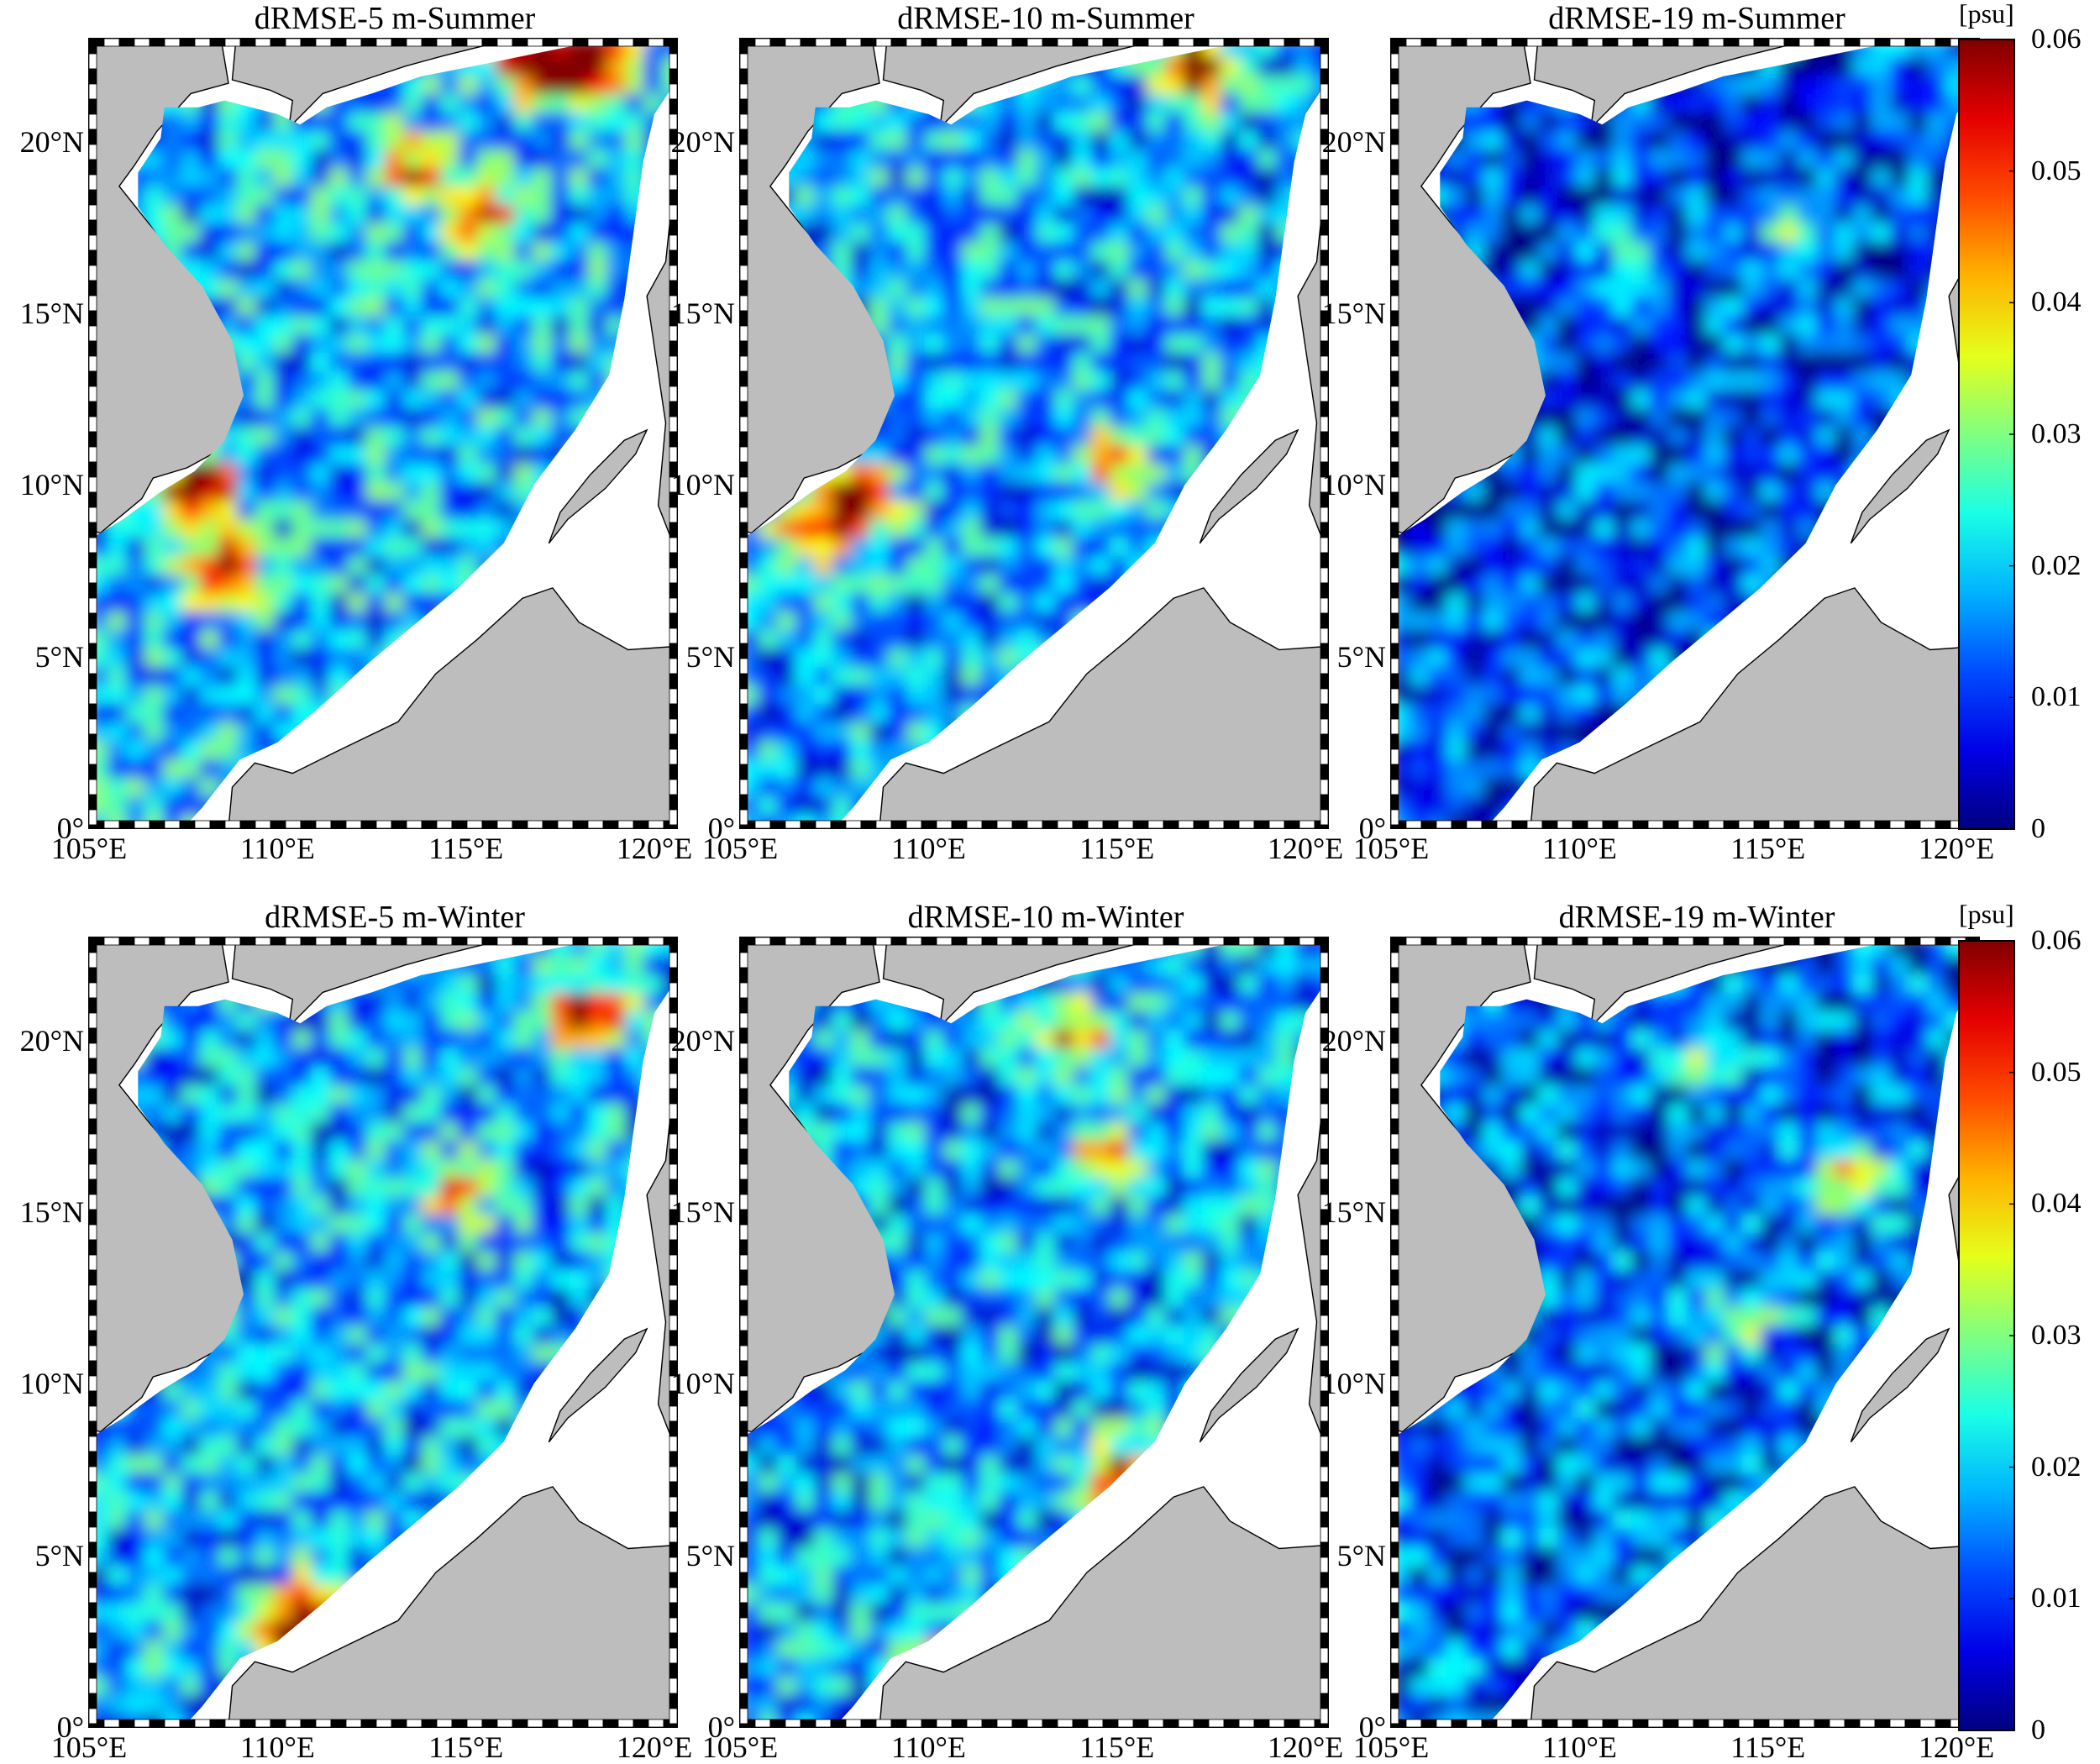  What do you see at coordinates (1045, 917) in the screenshot?
I see `panel-title: dRMSE-10 m-Winter` at bounding box center [1045, 917].